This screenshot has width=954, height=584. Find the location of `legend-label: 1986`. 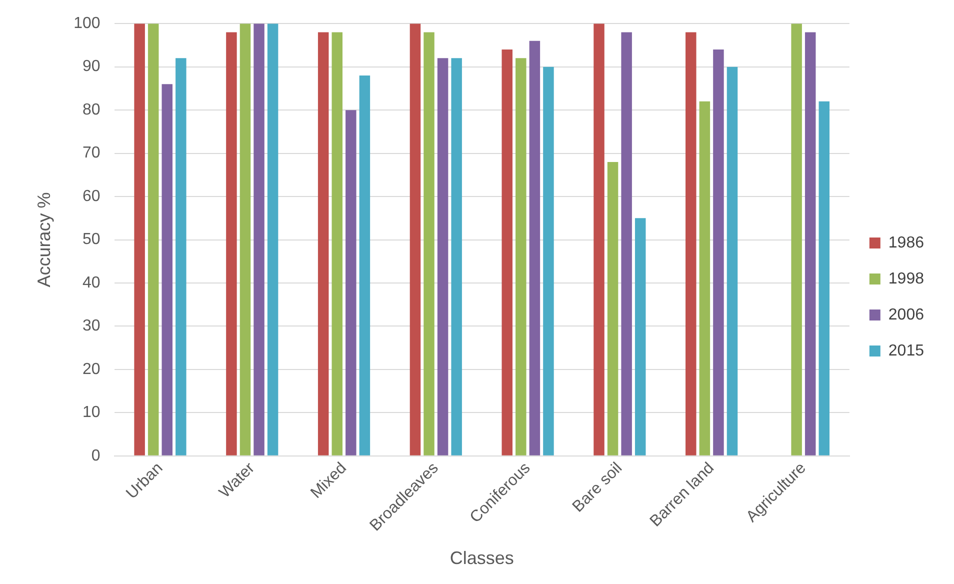

legend-label: 1986 is located at coordinates (906, 243).